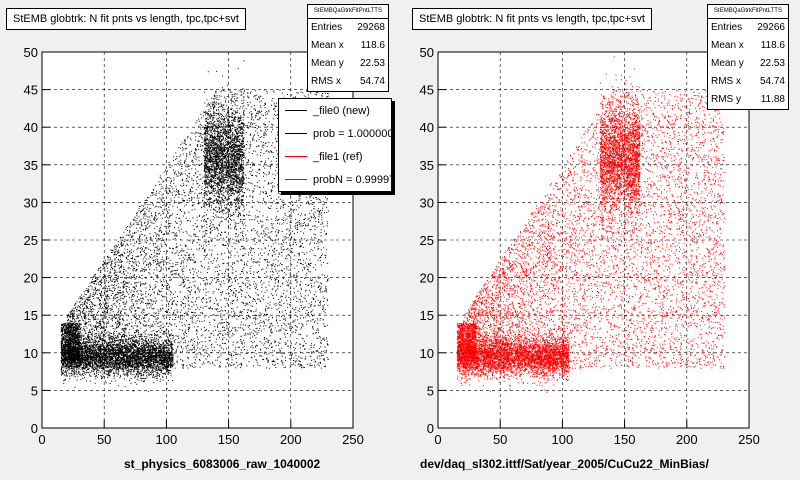 The image size is (800, 480). I want to click on legend-entry: _file0 (new), so click(335, 110).